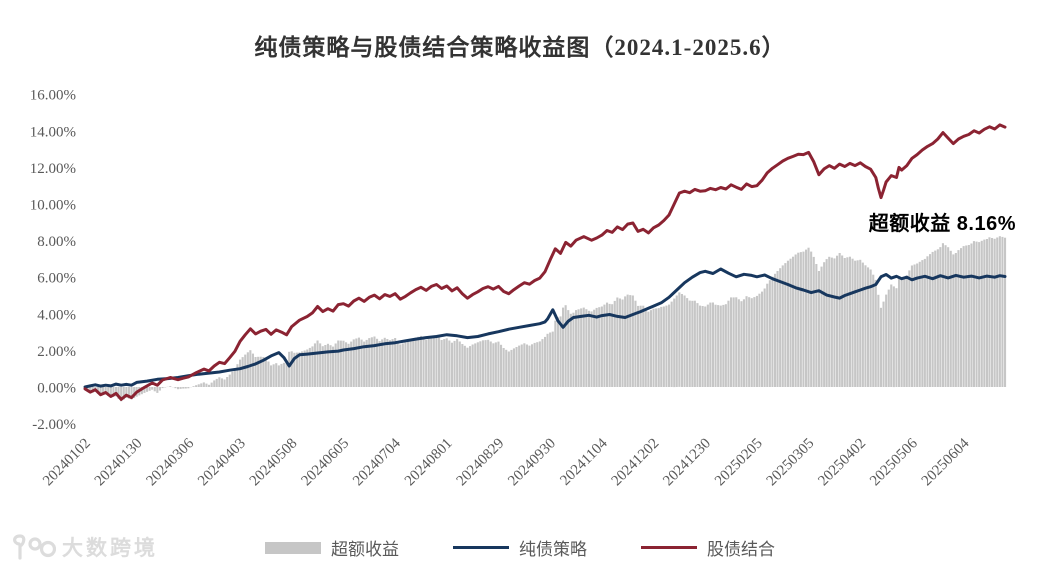 Image resolution: width=1040 pixels, height=568 pixels. Describe the element at coordinates (293, 547) in the screenshot. I see `excess-return-bar-swatch` at that location.